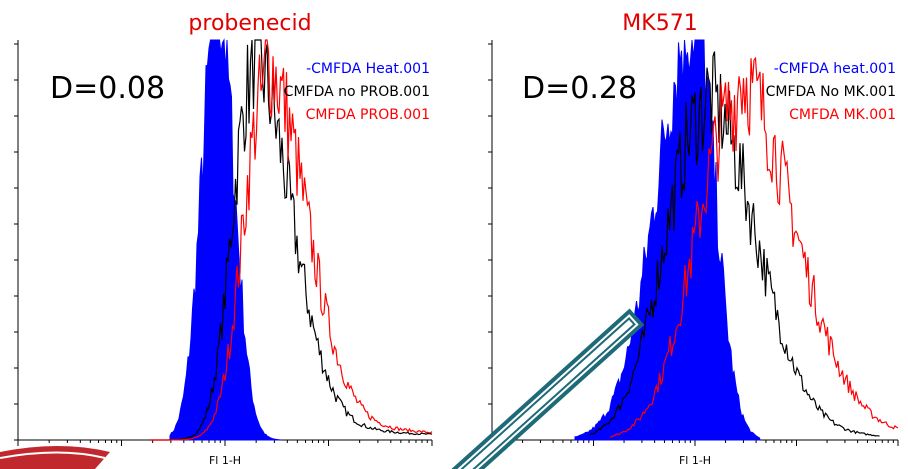 This screenshot has width=908, height=469. I want to click on panel-title: probenecid, so click(249, 23).